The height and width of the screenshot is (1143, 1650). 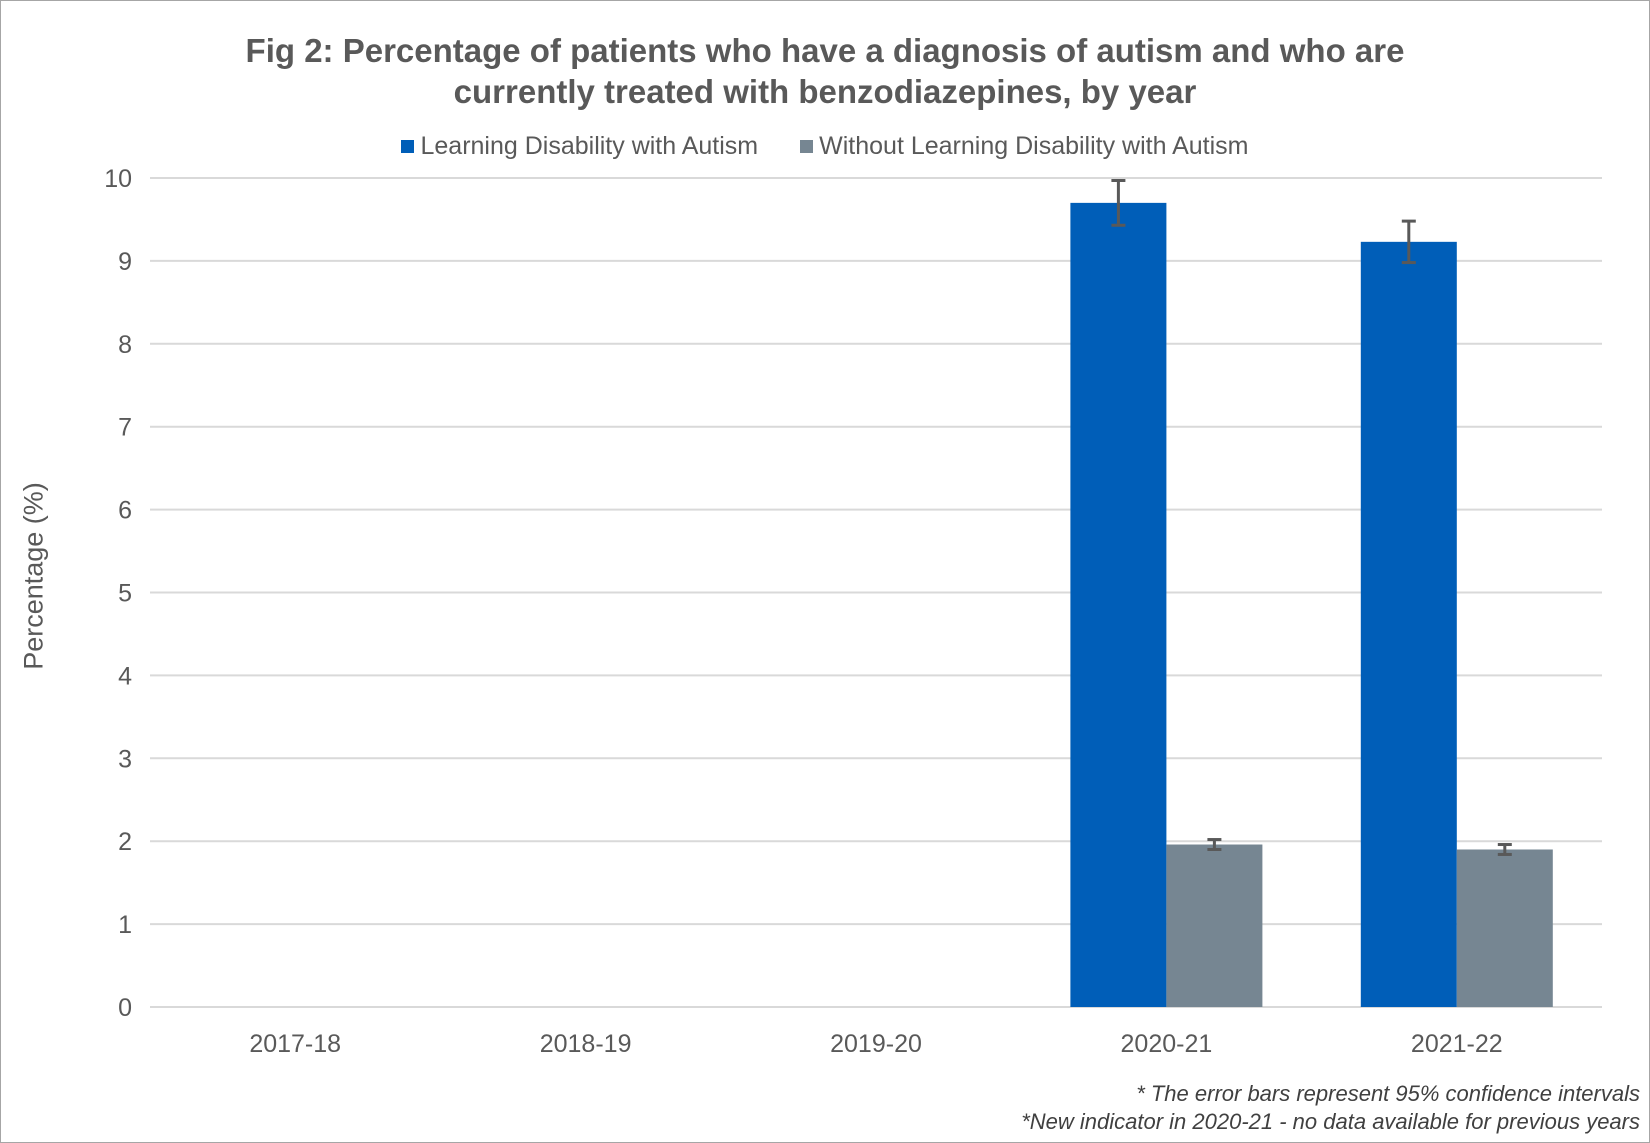 I want to click on y-tick-label-9: 9, so click(x=125, y=262).